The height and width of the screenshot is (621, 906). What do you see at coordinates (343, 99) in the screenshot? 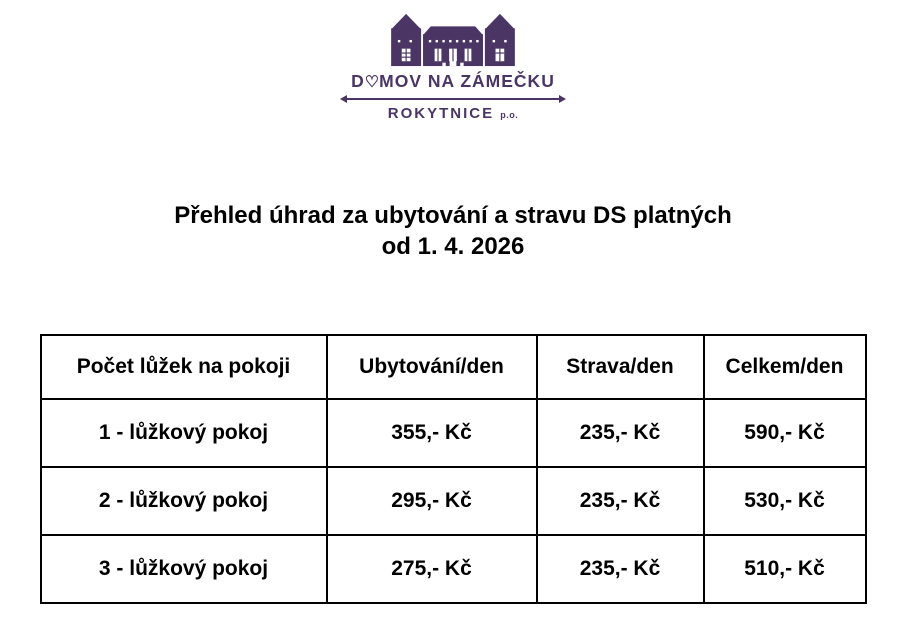
I see `arrow-left-icon` at bounding box center [343, 99].